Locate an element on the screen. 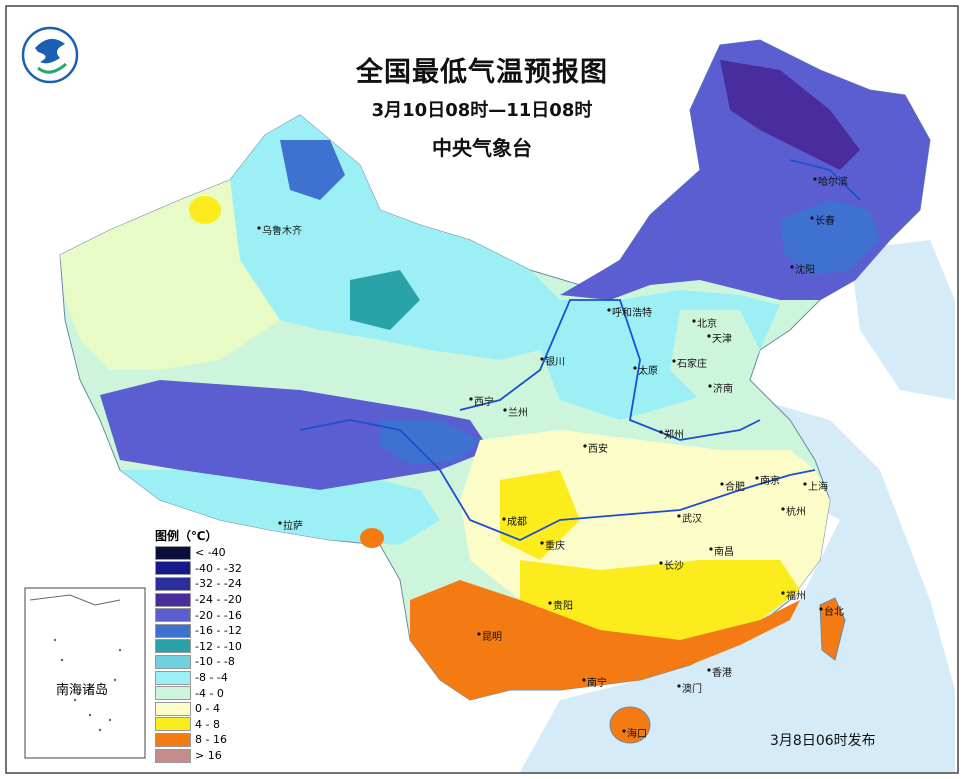  legend-item: 8 - 16 is located at coordinates (198, 740).